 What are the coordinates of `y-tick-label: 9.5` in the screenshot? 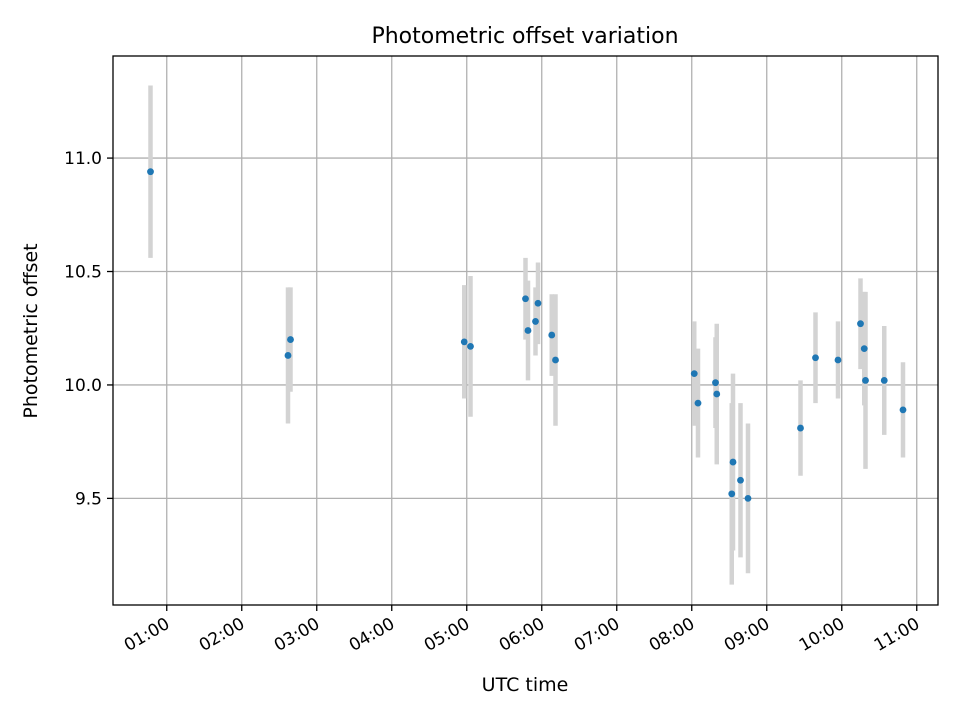 It's located at (88, 499).